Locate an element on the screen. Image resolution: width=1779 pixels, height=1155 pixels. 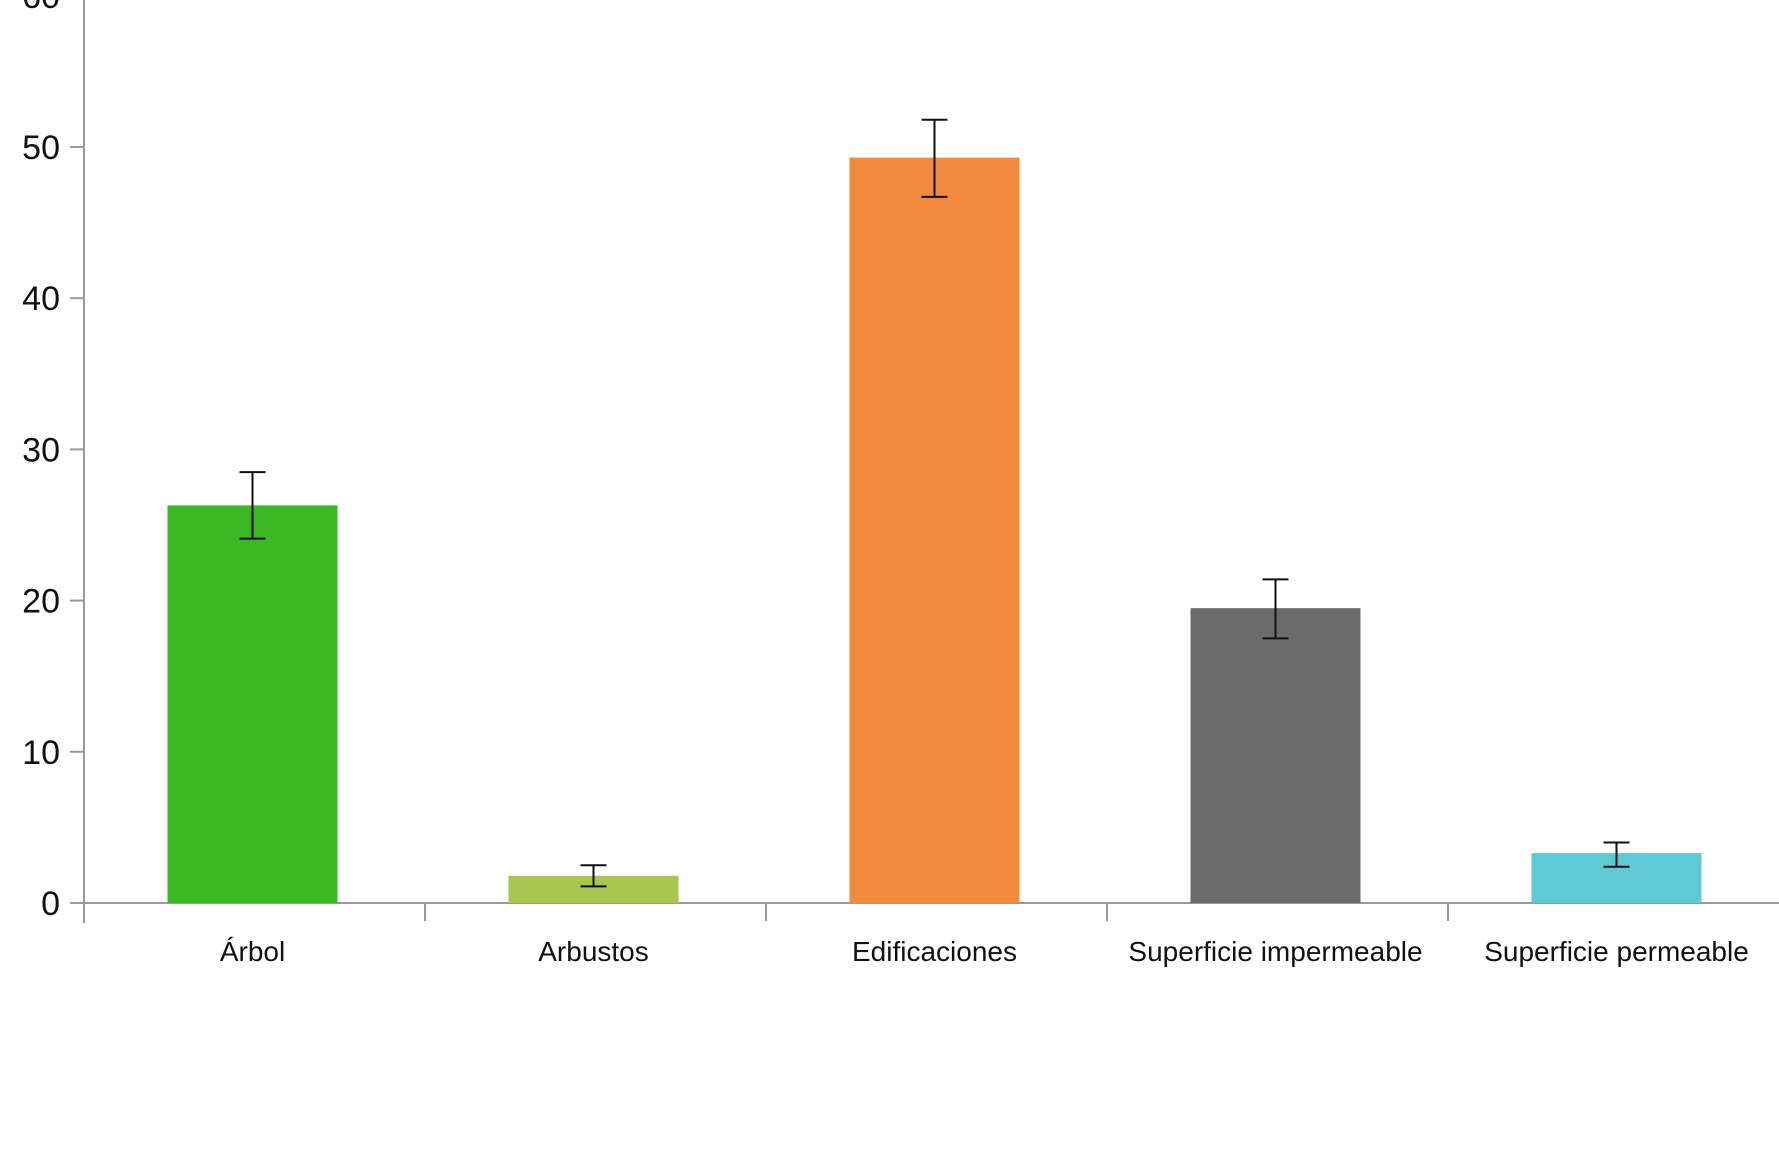
y-tick-label: 0 is located at coordinates (50, 904).